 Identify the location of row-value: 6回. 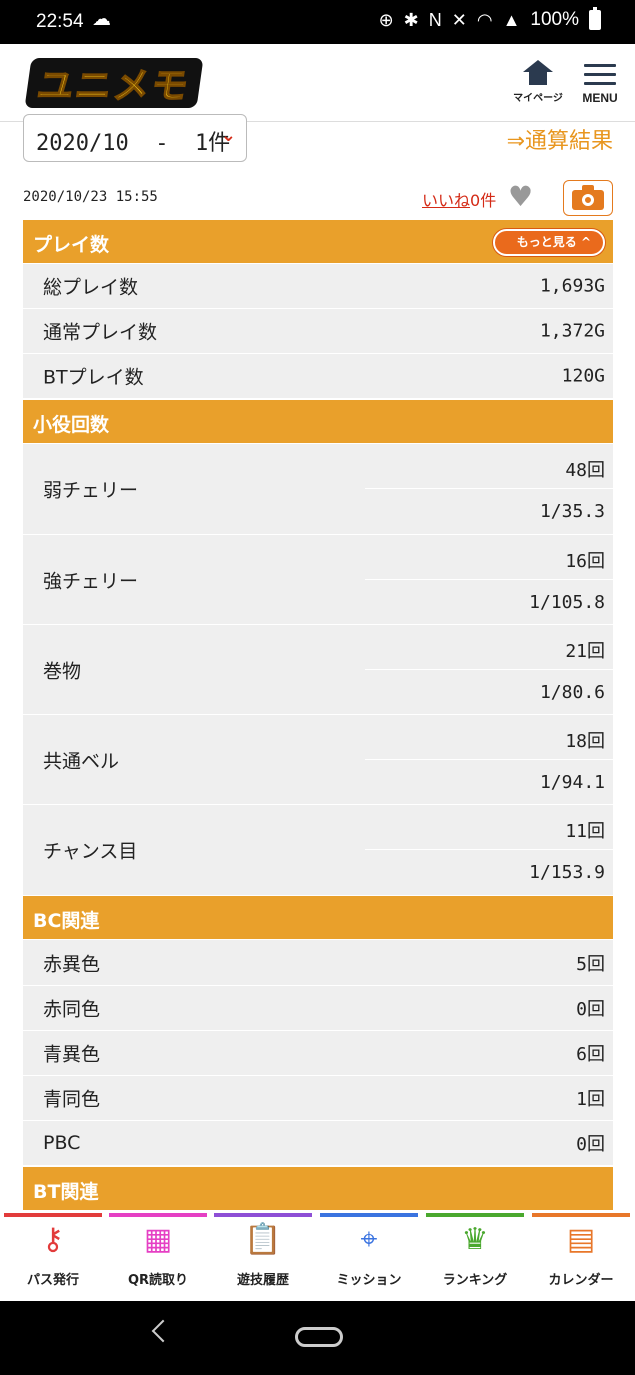
(590, 1054).